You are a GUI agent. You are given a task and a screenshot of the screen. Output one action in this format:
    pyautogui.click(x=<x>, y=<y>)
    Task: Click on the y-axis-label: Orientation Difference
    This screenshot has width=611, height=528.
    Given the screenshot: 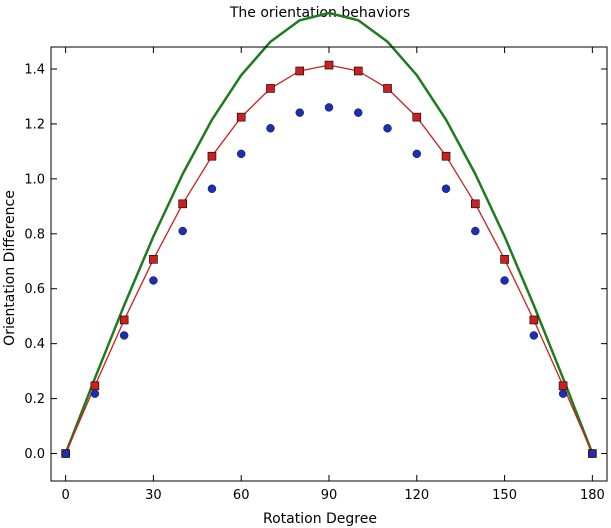 What is the action you would take?
    pyautogui.click(x=10, y=268)
    